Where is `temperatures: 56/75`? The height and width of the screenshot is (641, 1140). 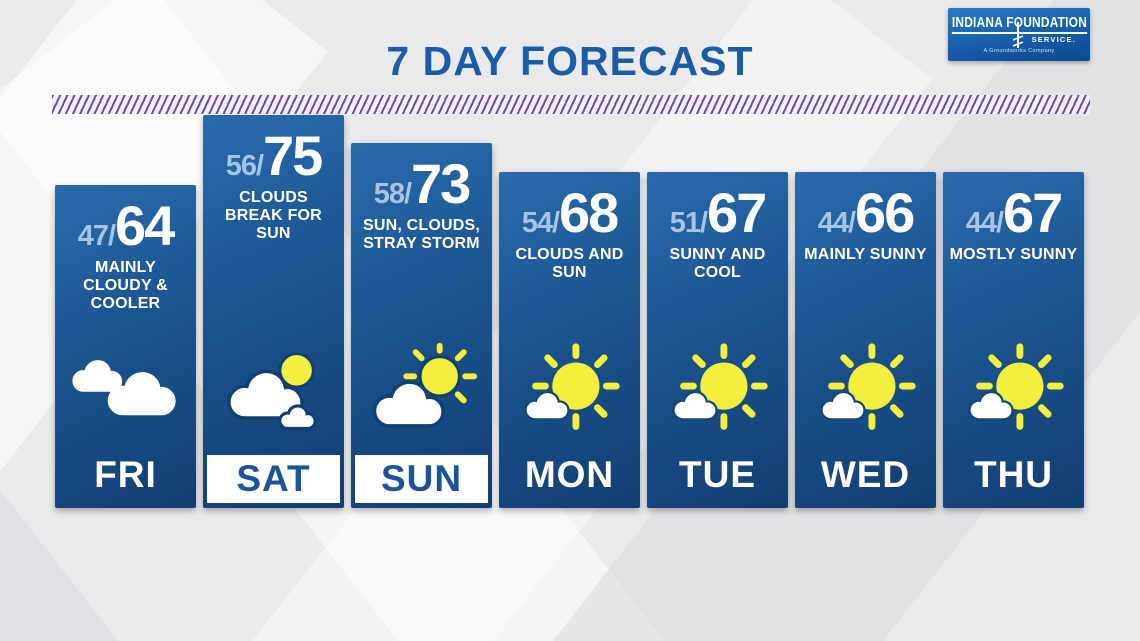
temperatures: 56/75 is located at coordinates (273, 151).